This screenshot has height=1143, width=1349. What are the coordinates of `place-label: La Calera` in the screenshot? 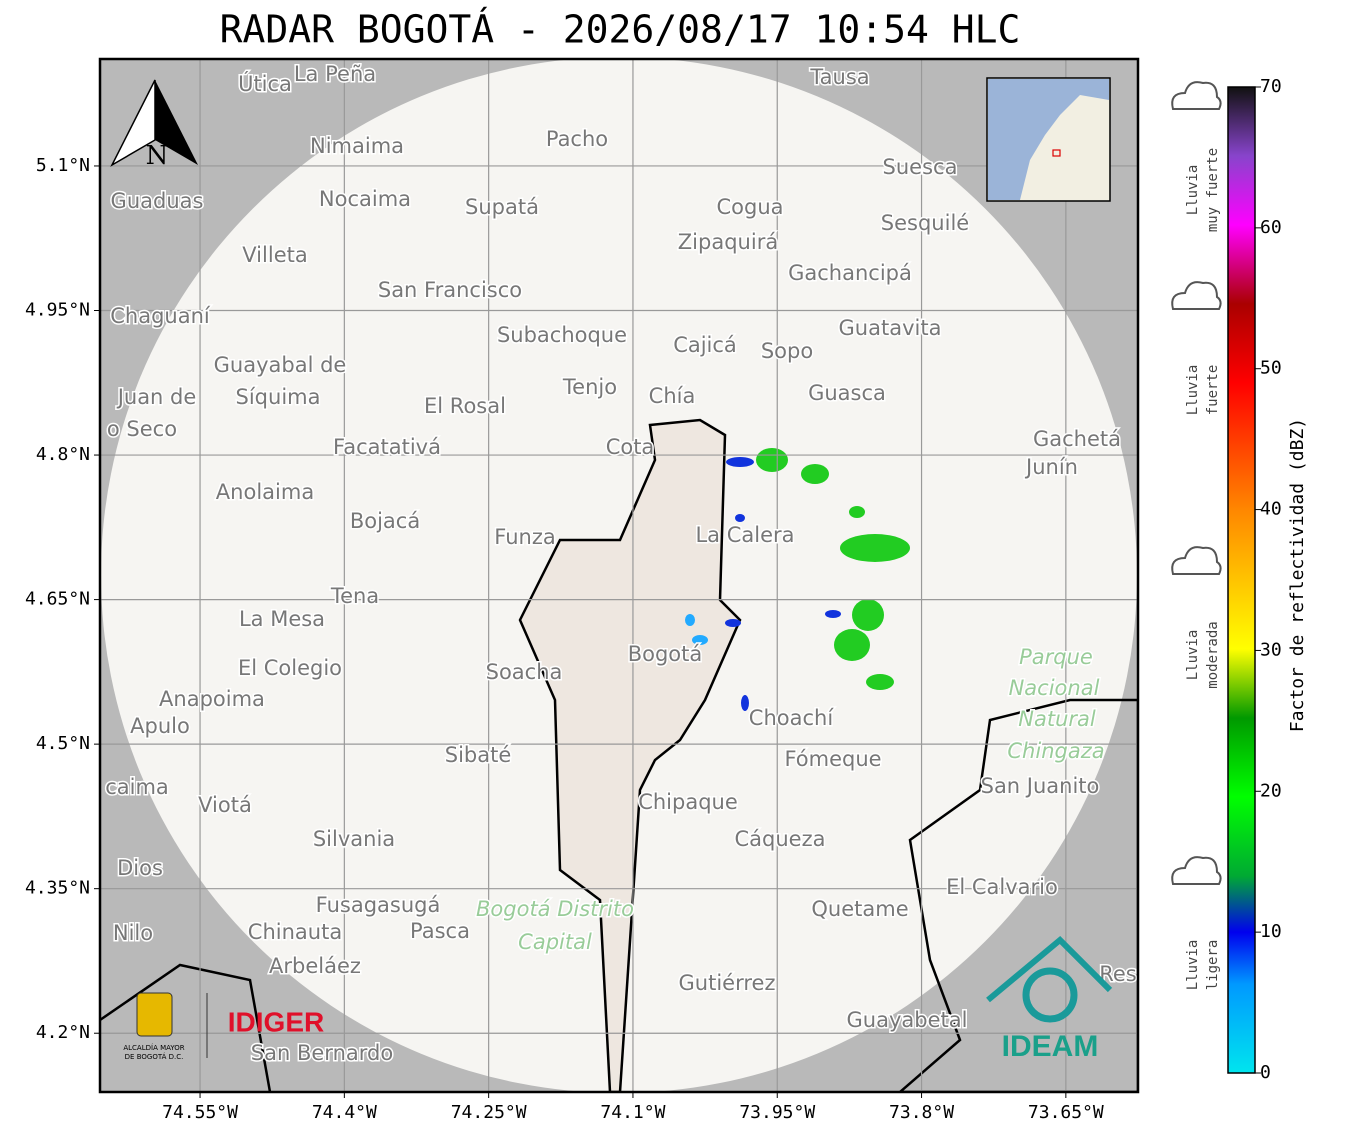 It's located at (744, 535).